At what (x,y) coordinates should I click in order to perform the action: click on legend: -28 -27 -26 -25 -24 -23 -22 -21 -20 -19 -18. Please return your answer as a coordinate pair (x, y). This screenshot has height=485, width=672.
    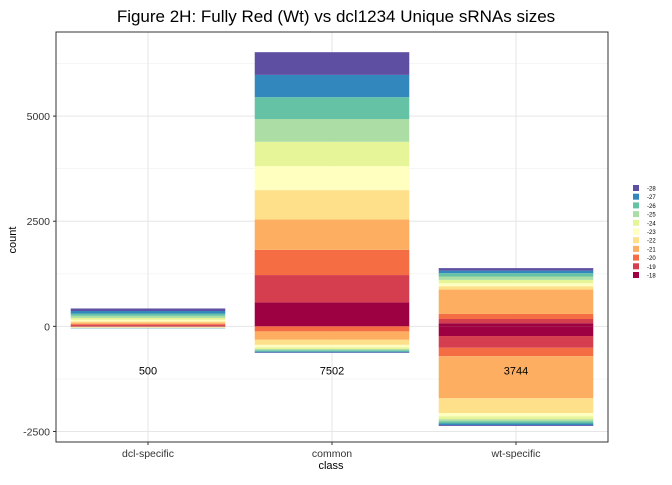
    Looking at the image, I should click on (644, 232).